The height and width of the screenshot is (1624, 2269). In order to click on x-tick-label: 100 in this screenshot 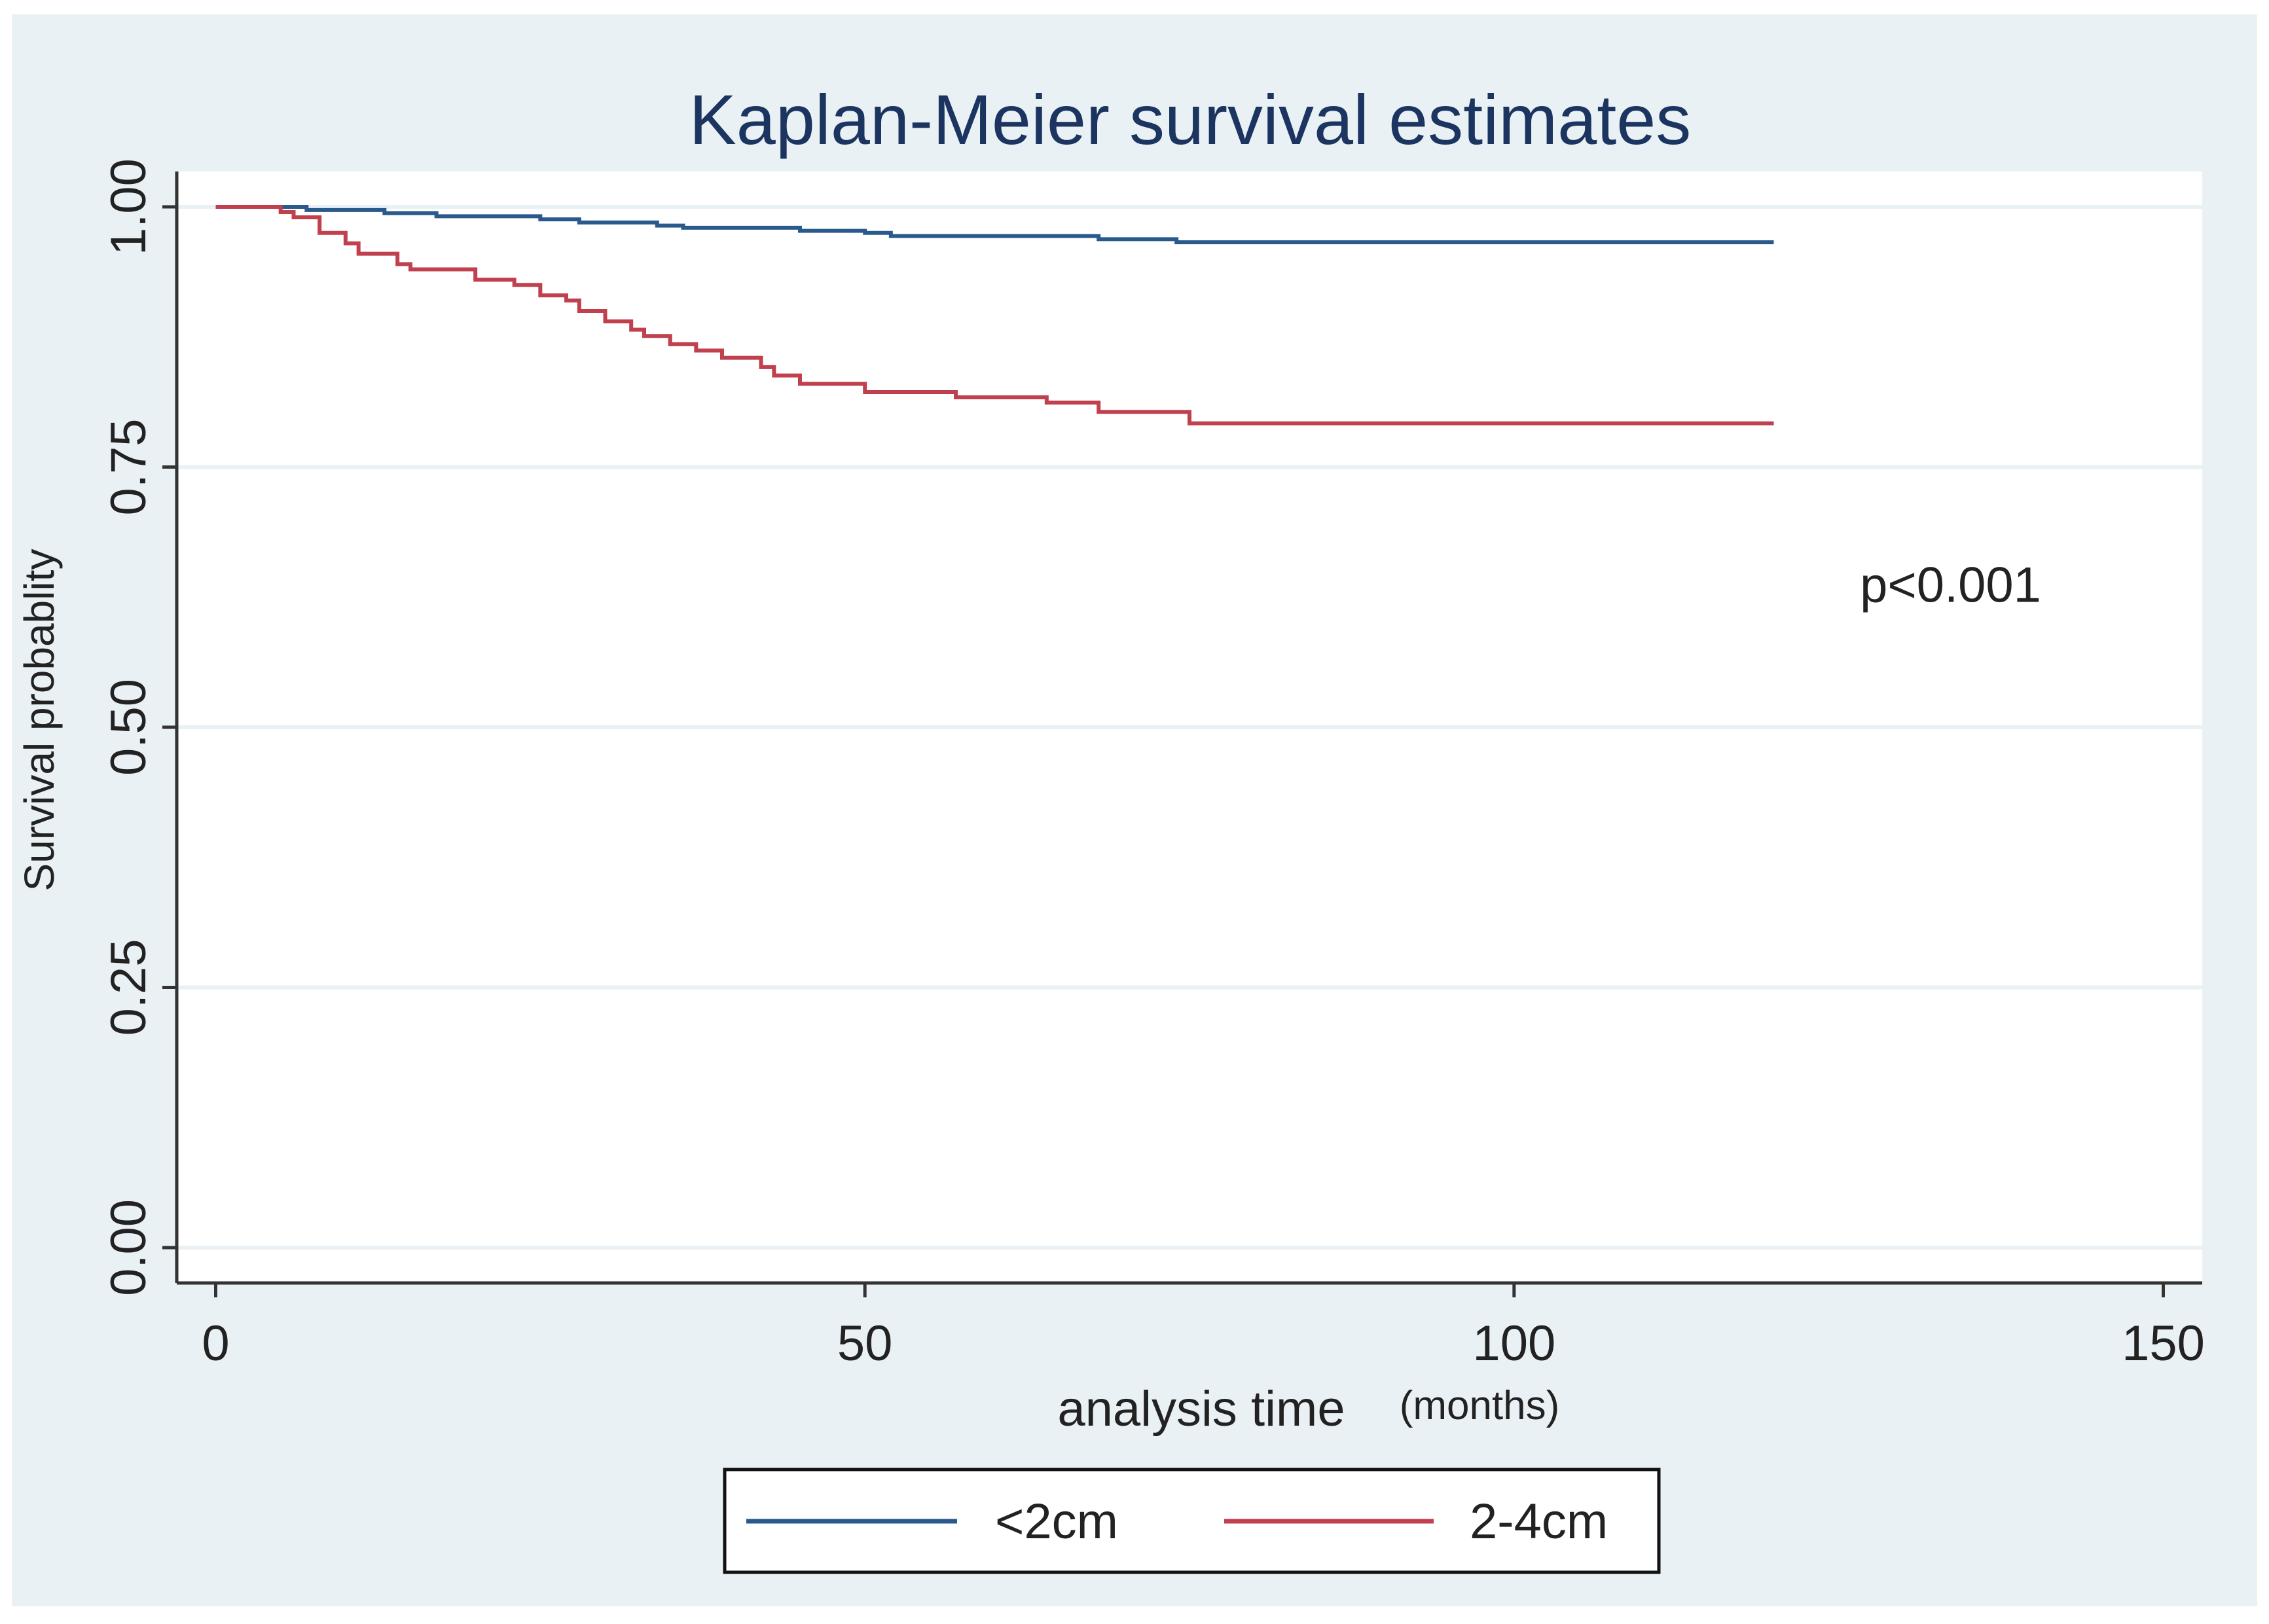, I will do `click(1513, 1343)`.